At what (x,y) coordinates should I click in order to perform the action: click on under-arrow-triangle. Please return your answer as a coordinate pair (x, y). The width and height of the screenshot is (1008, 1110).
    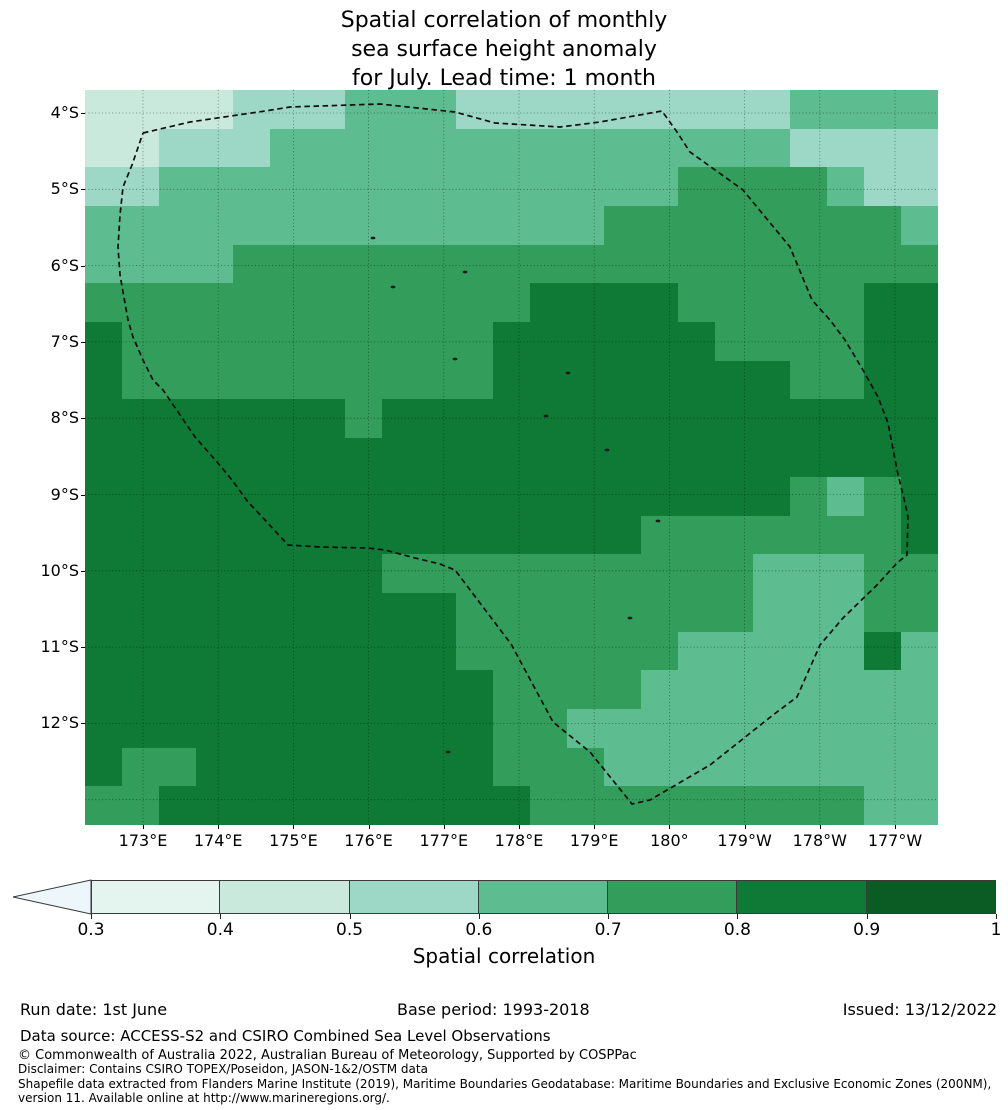
    Looking at the image, I should click on (52, 897).